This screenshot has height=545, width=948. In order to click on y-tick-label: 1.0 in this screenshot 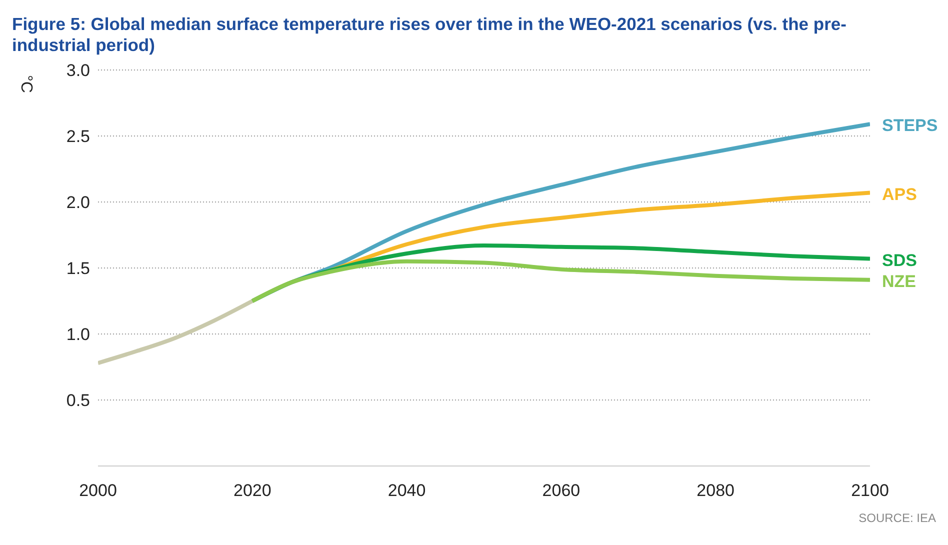, I will do `click(78, 334)`.